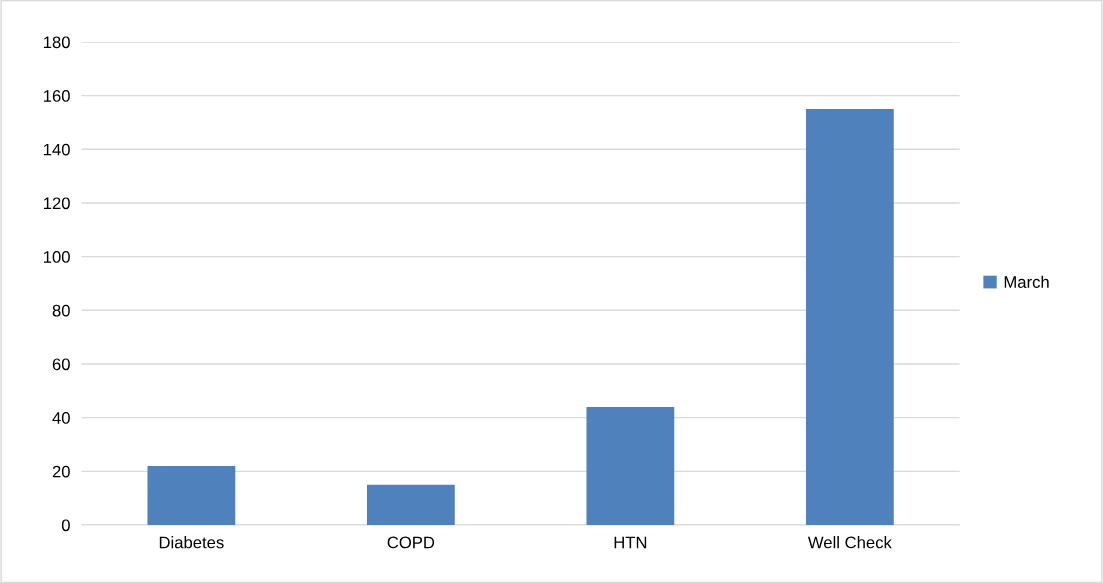  What do you see at coordinates (56, 42) in the screenshot?
I see `y-tick-label: 180` at bounding box center [56, 42].